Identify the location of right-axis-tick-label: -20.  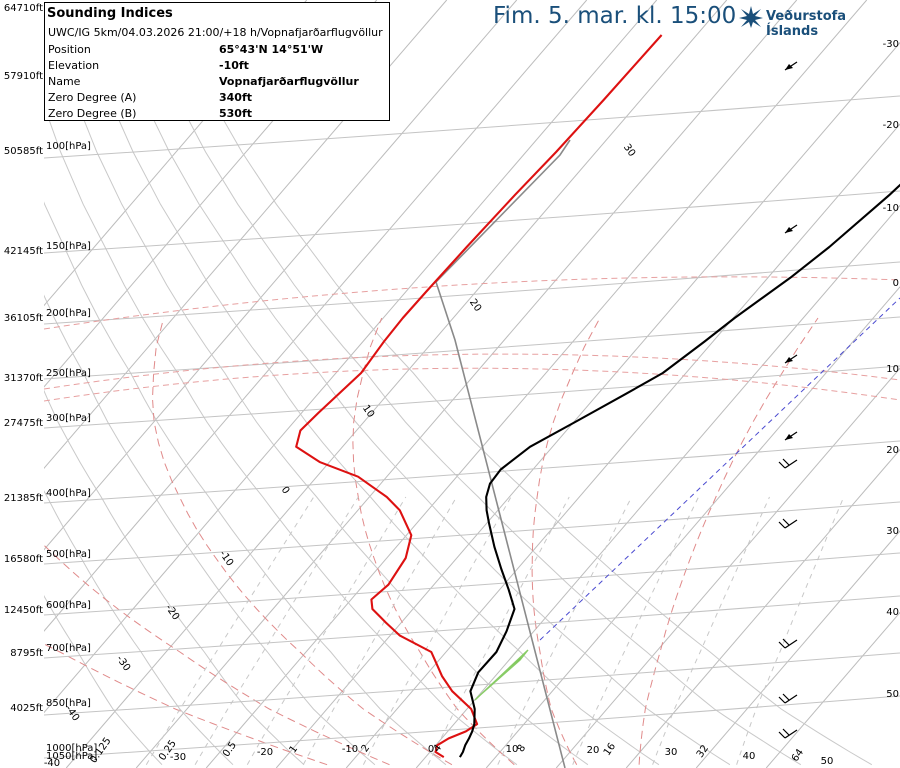
(891, 125).